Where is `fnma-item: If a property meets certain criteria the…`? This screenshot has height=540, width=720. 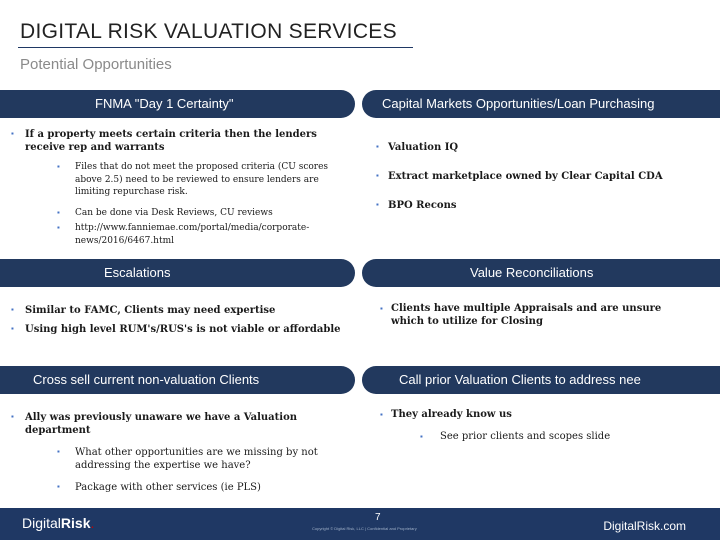
fnma-item: If a property meets certain criteria the… is located at coordinates (171, 141).